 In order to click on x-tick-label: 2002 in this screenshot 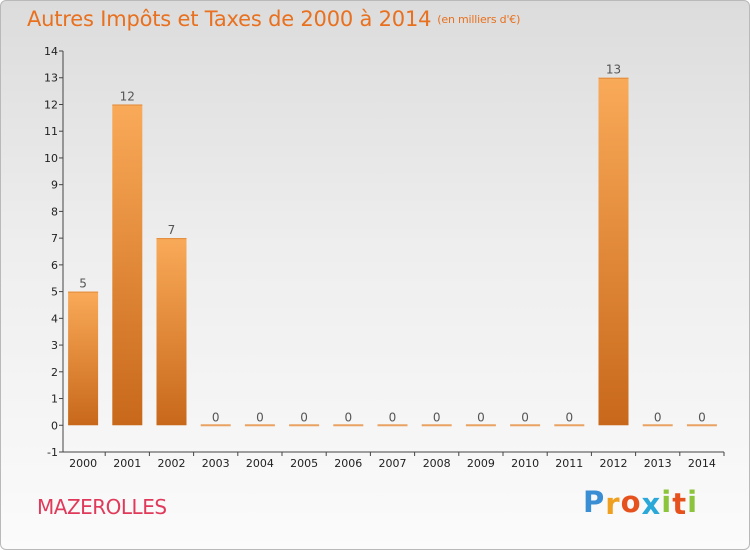, I will do `click(172, 463)`.